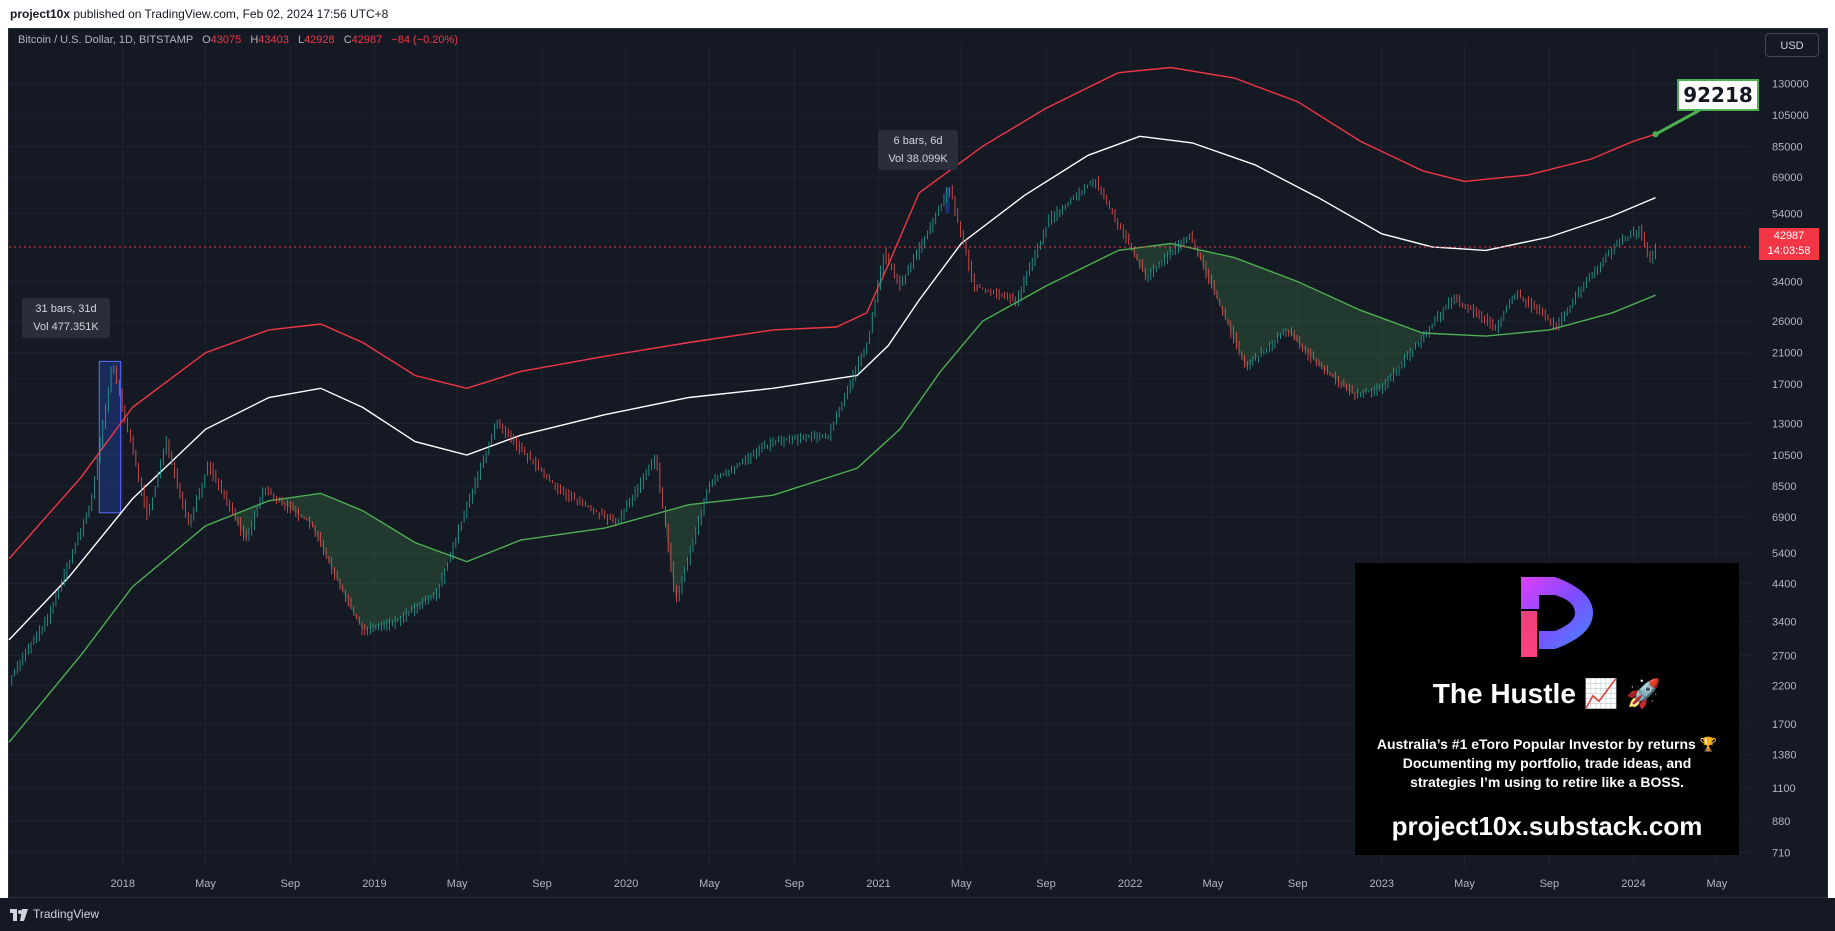  I want to click on y-tick-label: 130000, so click(1790, 85).